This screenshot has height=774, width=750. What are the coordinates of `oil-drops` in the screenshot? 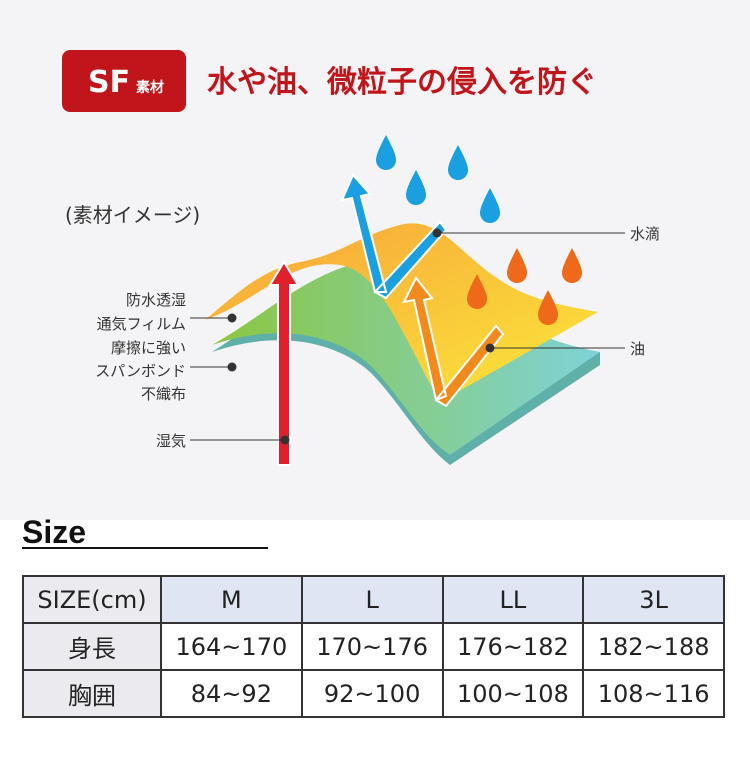 It's located at (524, 286).